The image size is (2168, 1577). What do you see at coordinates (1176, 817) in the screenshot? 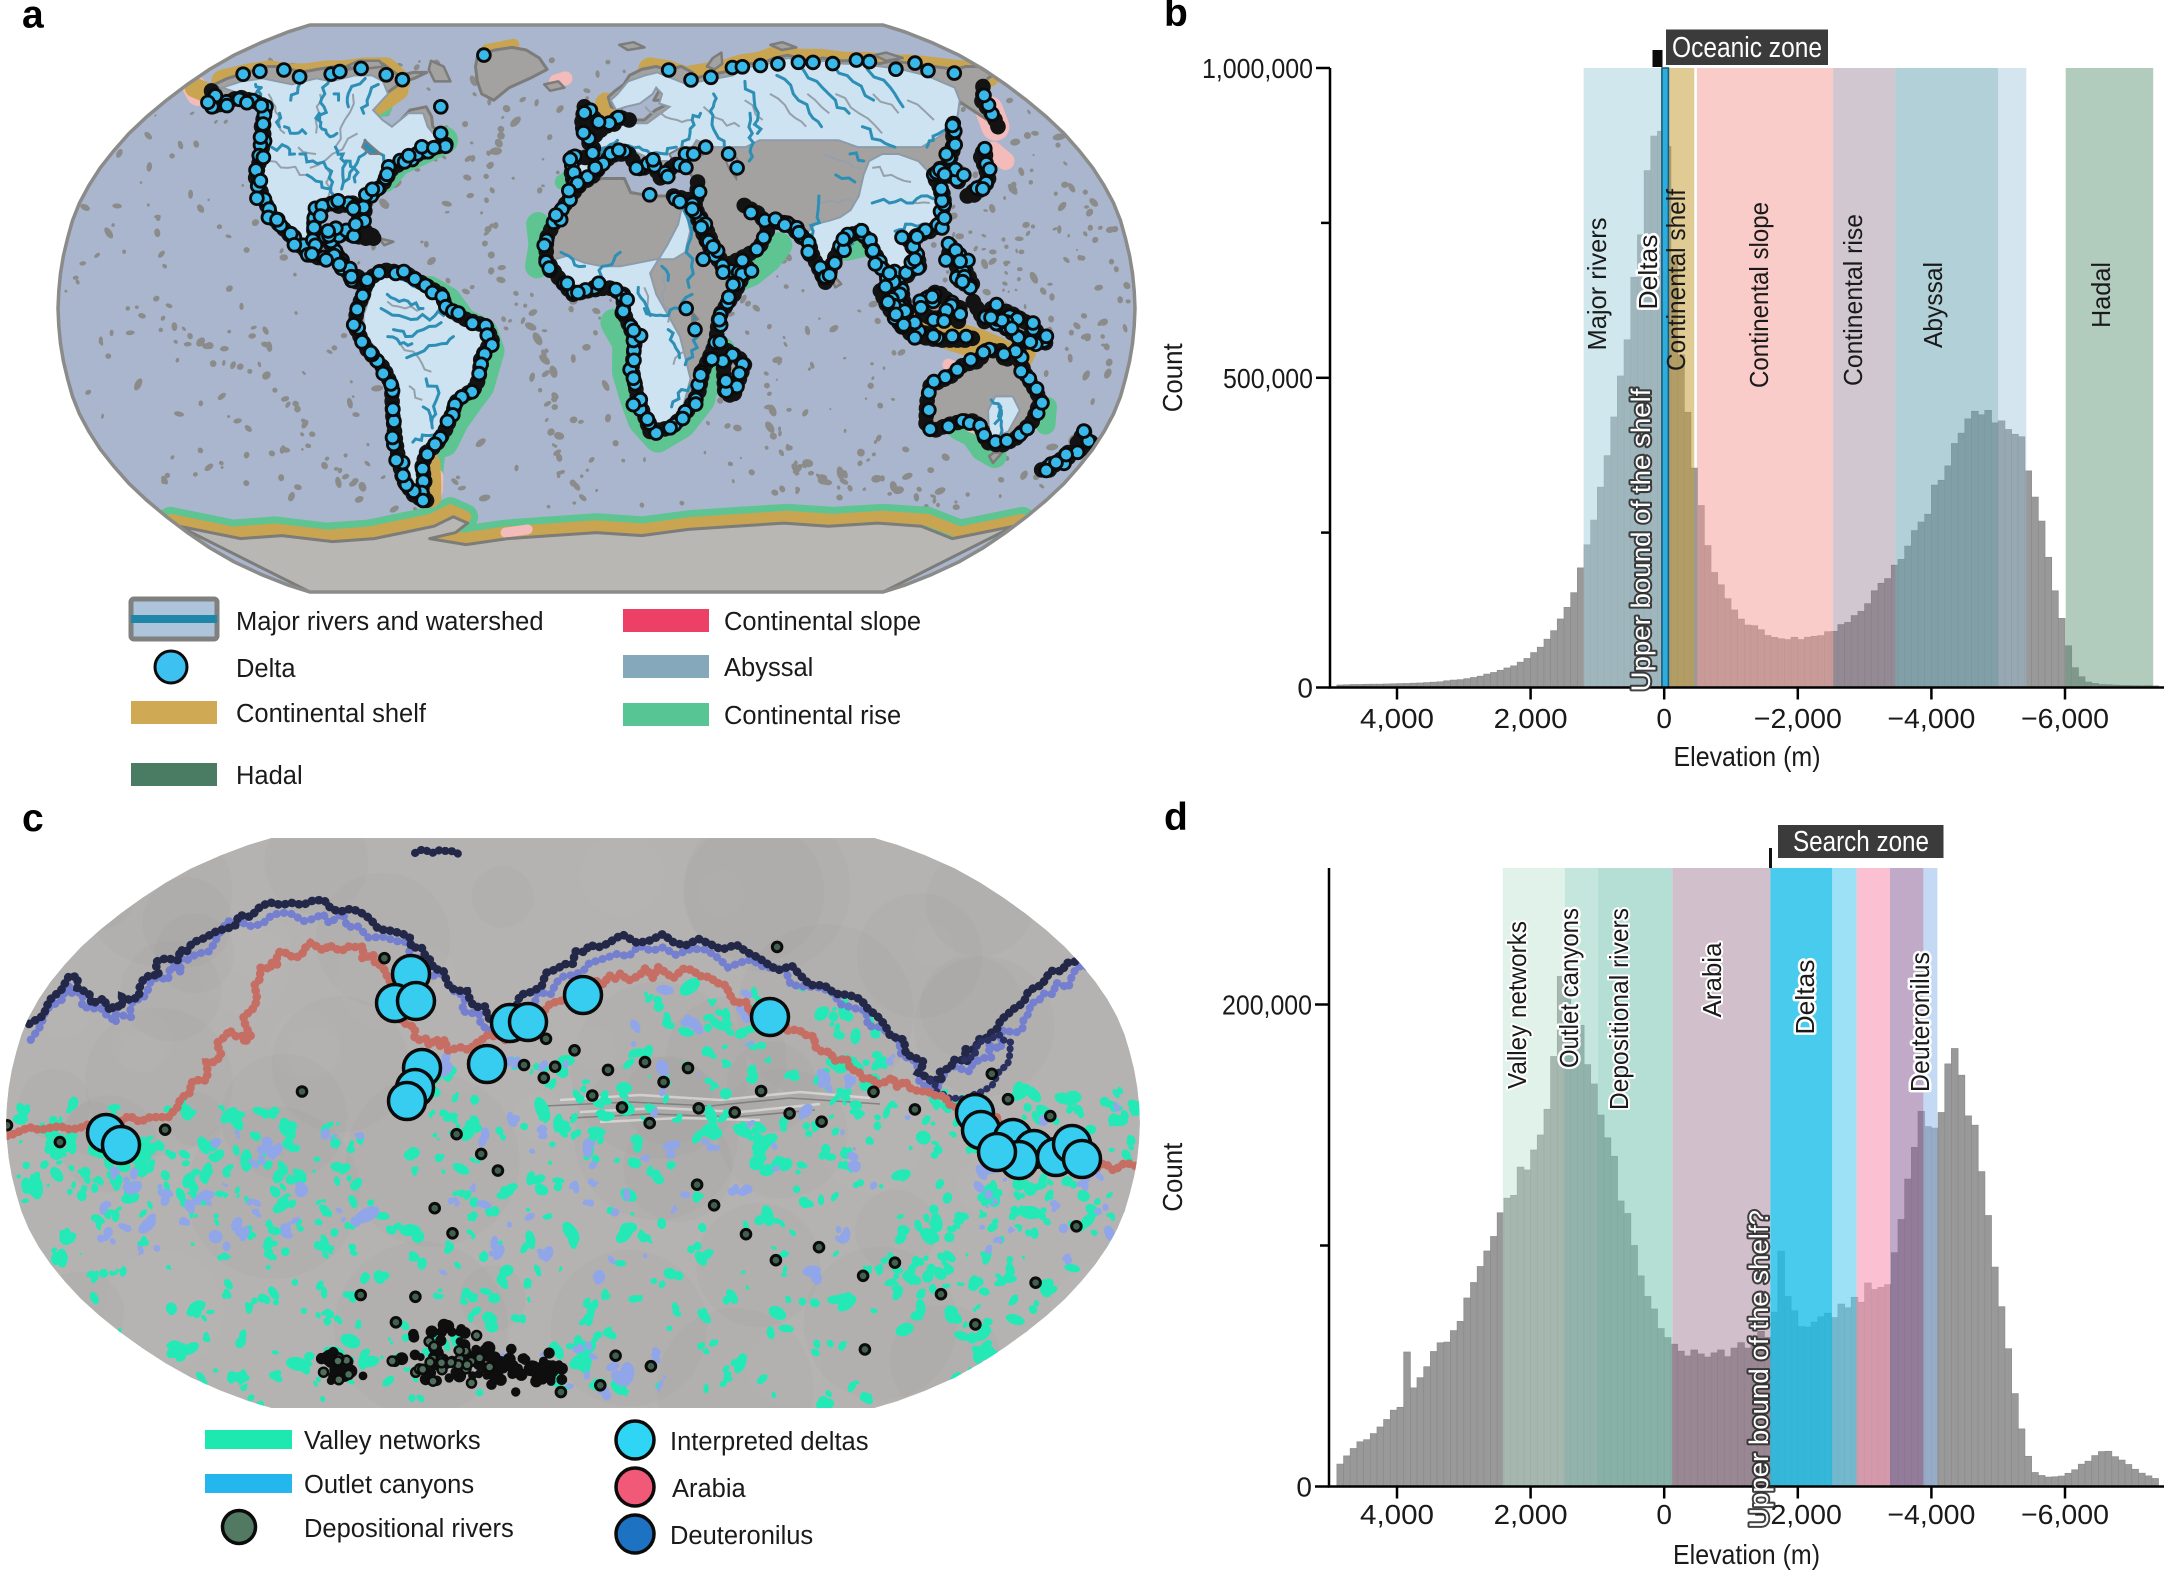
I see `svg-text: d` at bounding box center [1176, 817].